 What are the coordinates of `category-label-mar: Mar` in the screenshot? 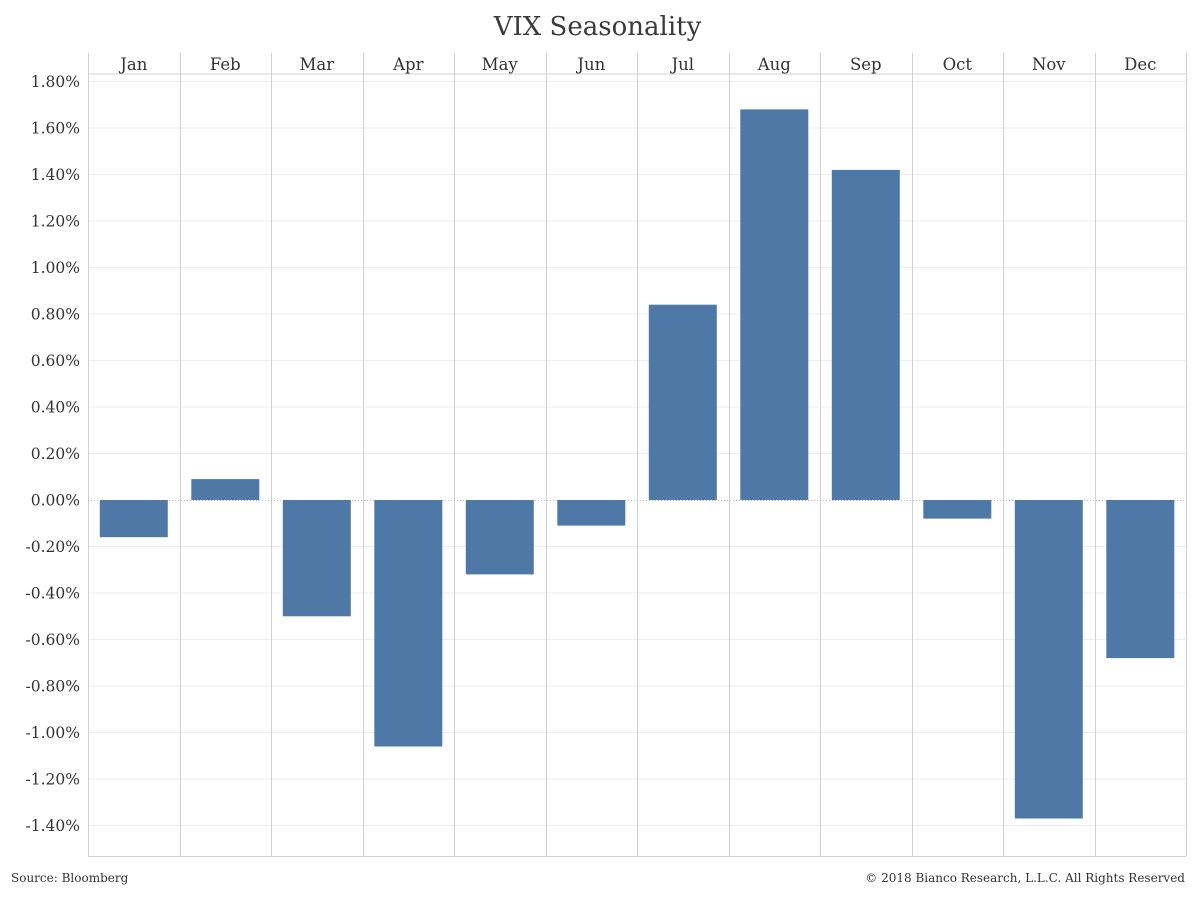 It's located at (316, 64).